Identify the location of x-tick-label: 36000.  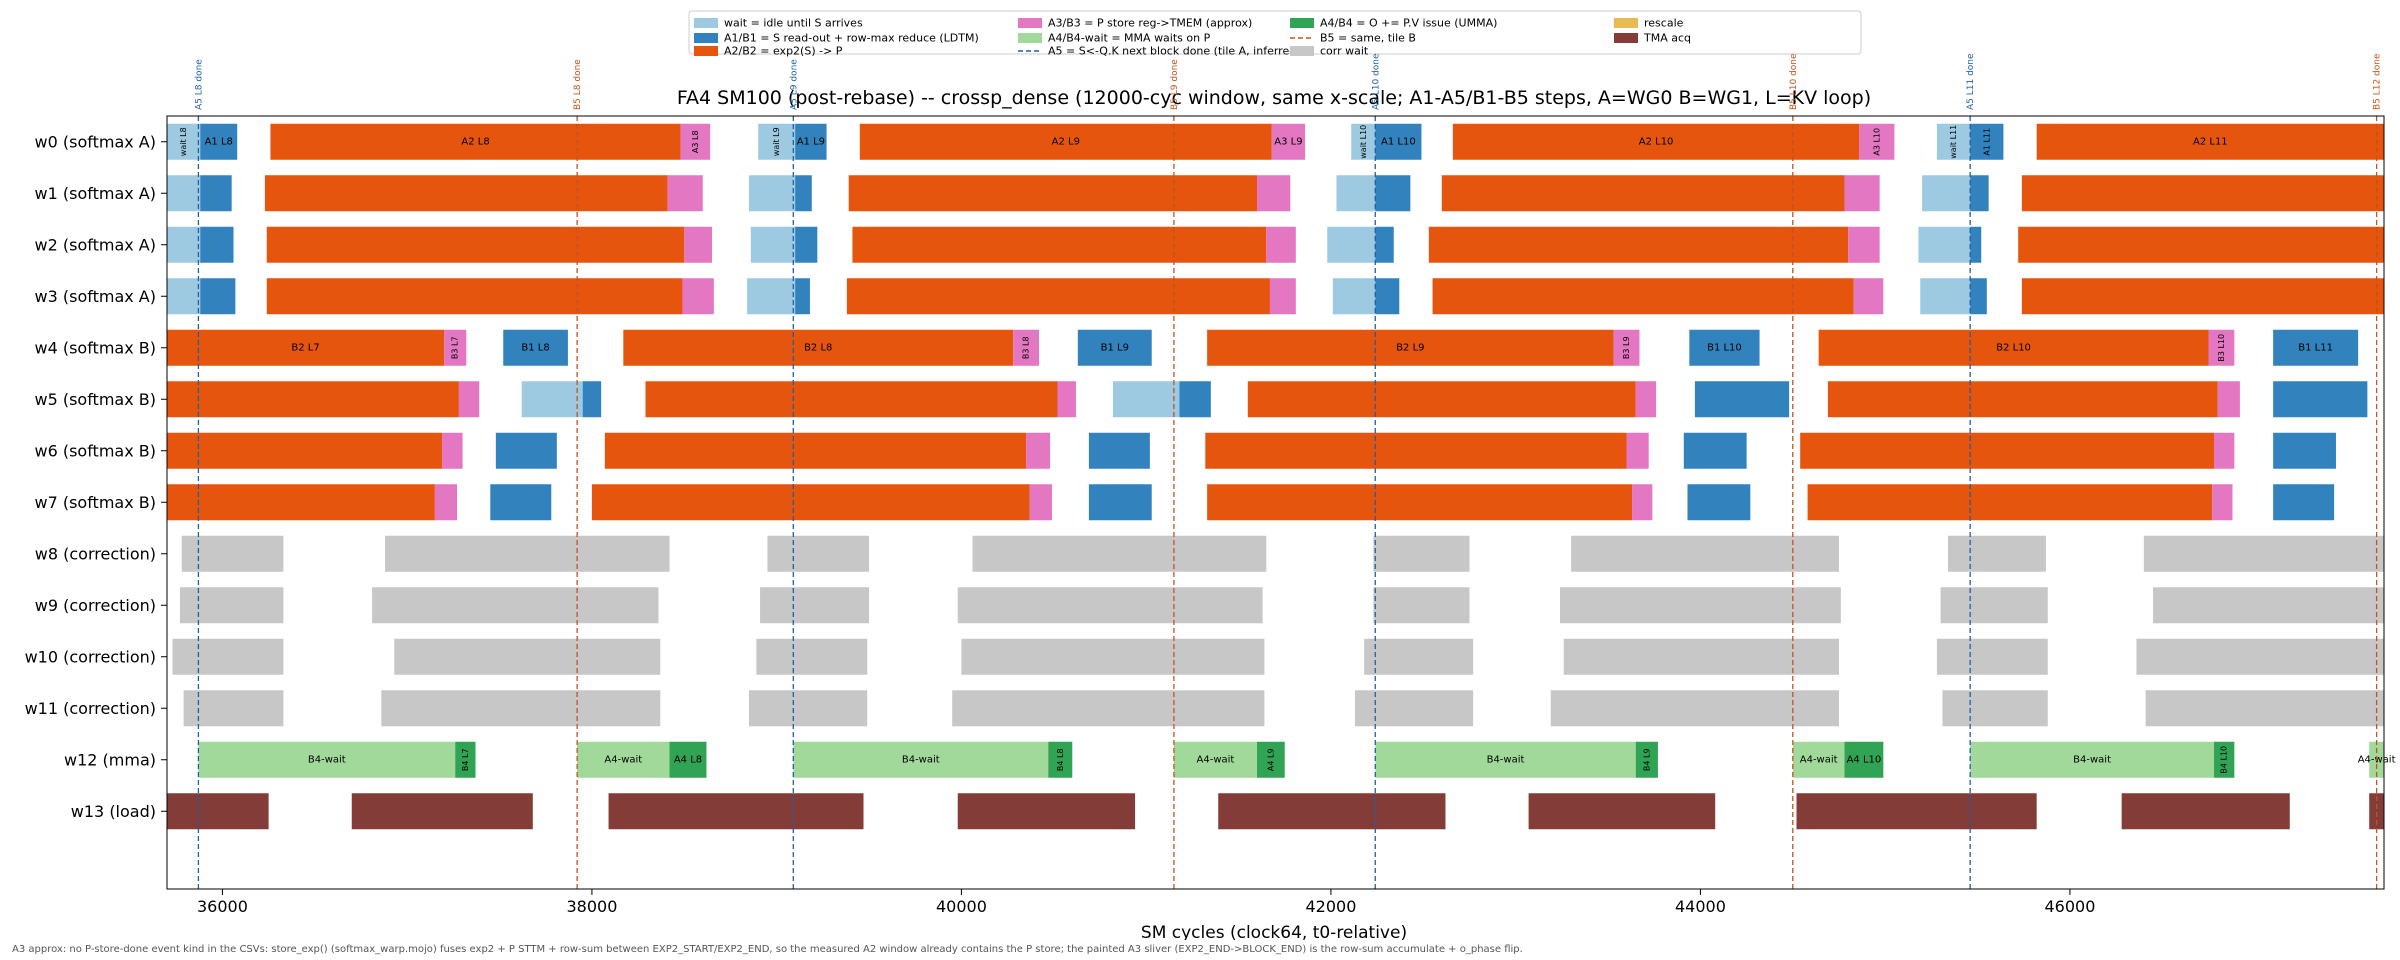
(222, 906).